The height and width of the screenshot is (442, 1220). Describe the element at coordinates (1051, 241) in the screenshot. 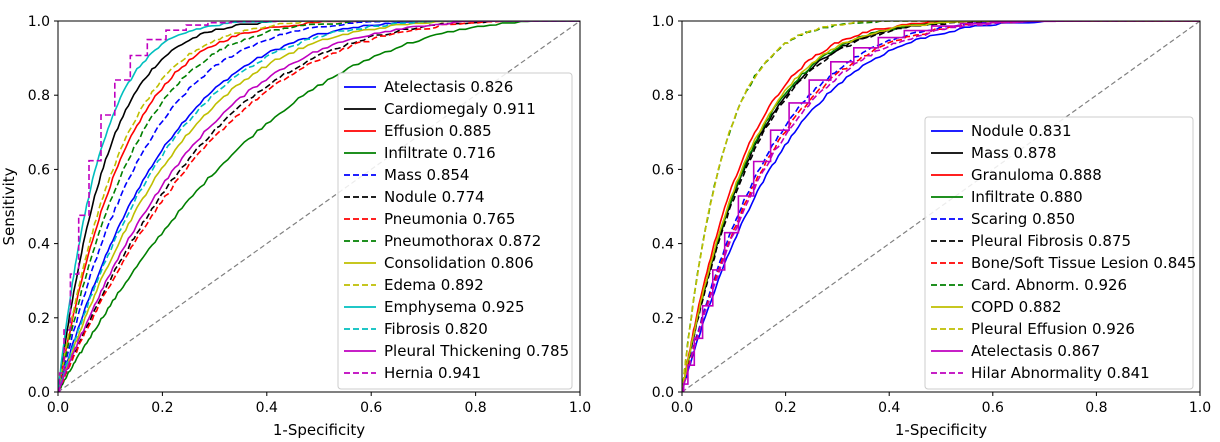

I see `legend-label: Pleural Fibrosis 0.875` at that location.